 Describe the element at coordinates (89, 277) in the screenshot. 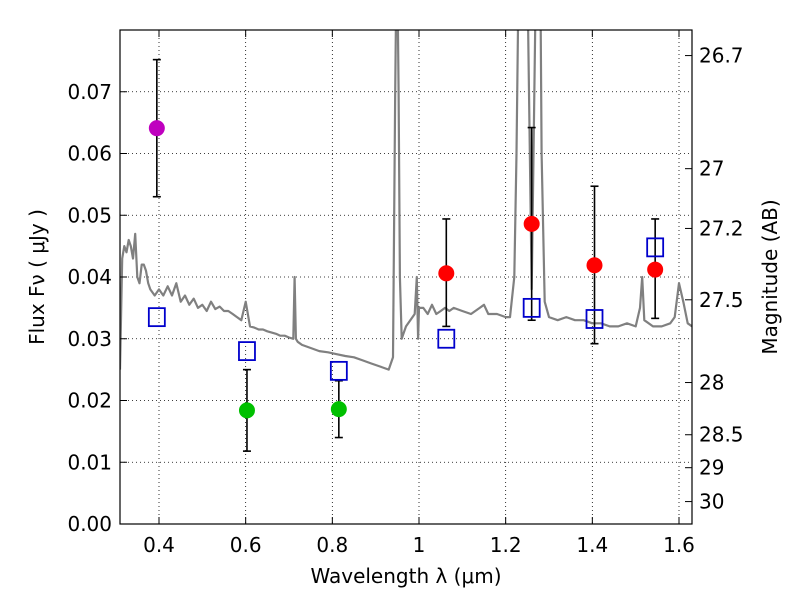

I see `y-tick-label: 0.04` at that location.